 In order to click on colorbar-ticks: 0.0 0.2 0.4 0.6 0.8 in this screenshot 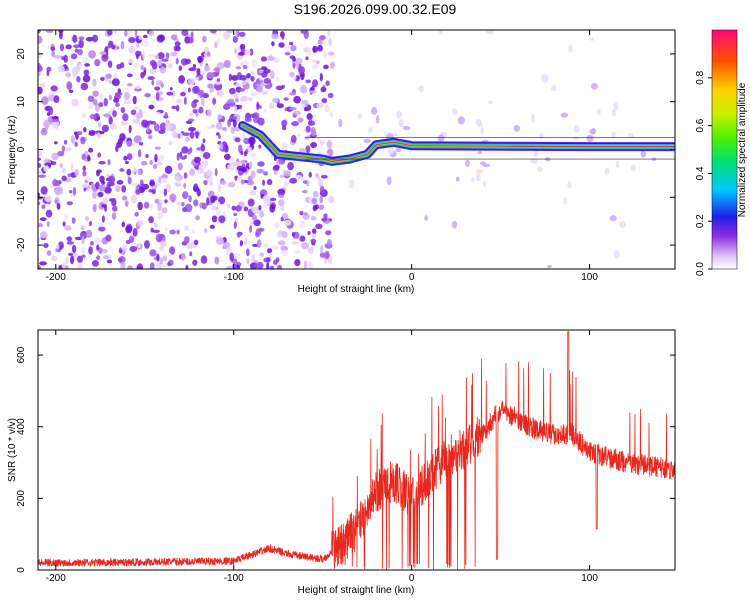, I will do `click(703, 173)`.